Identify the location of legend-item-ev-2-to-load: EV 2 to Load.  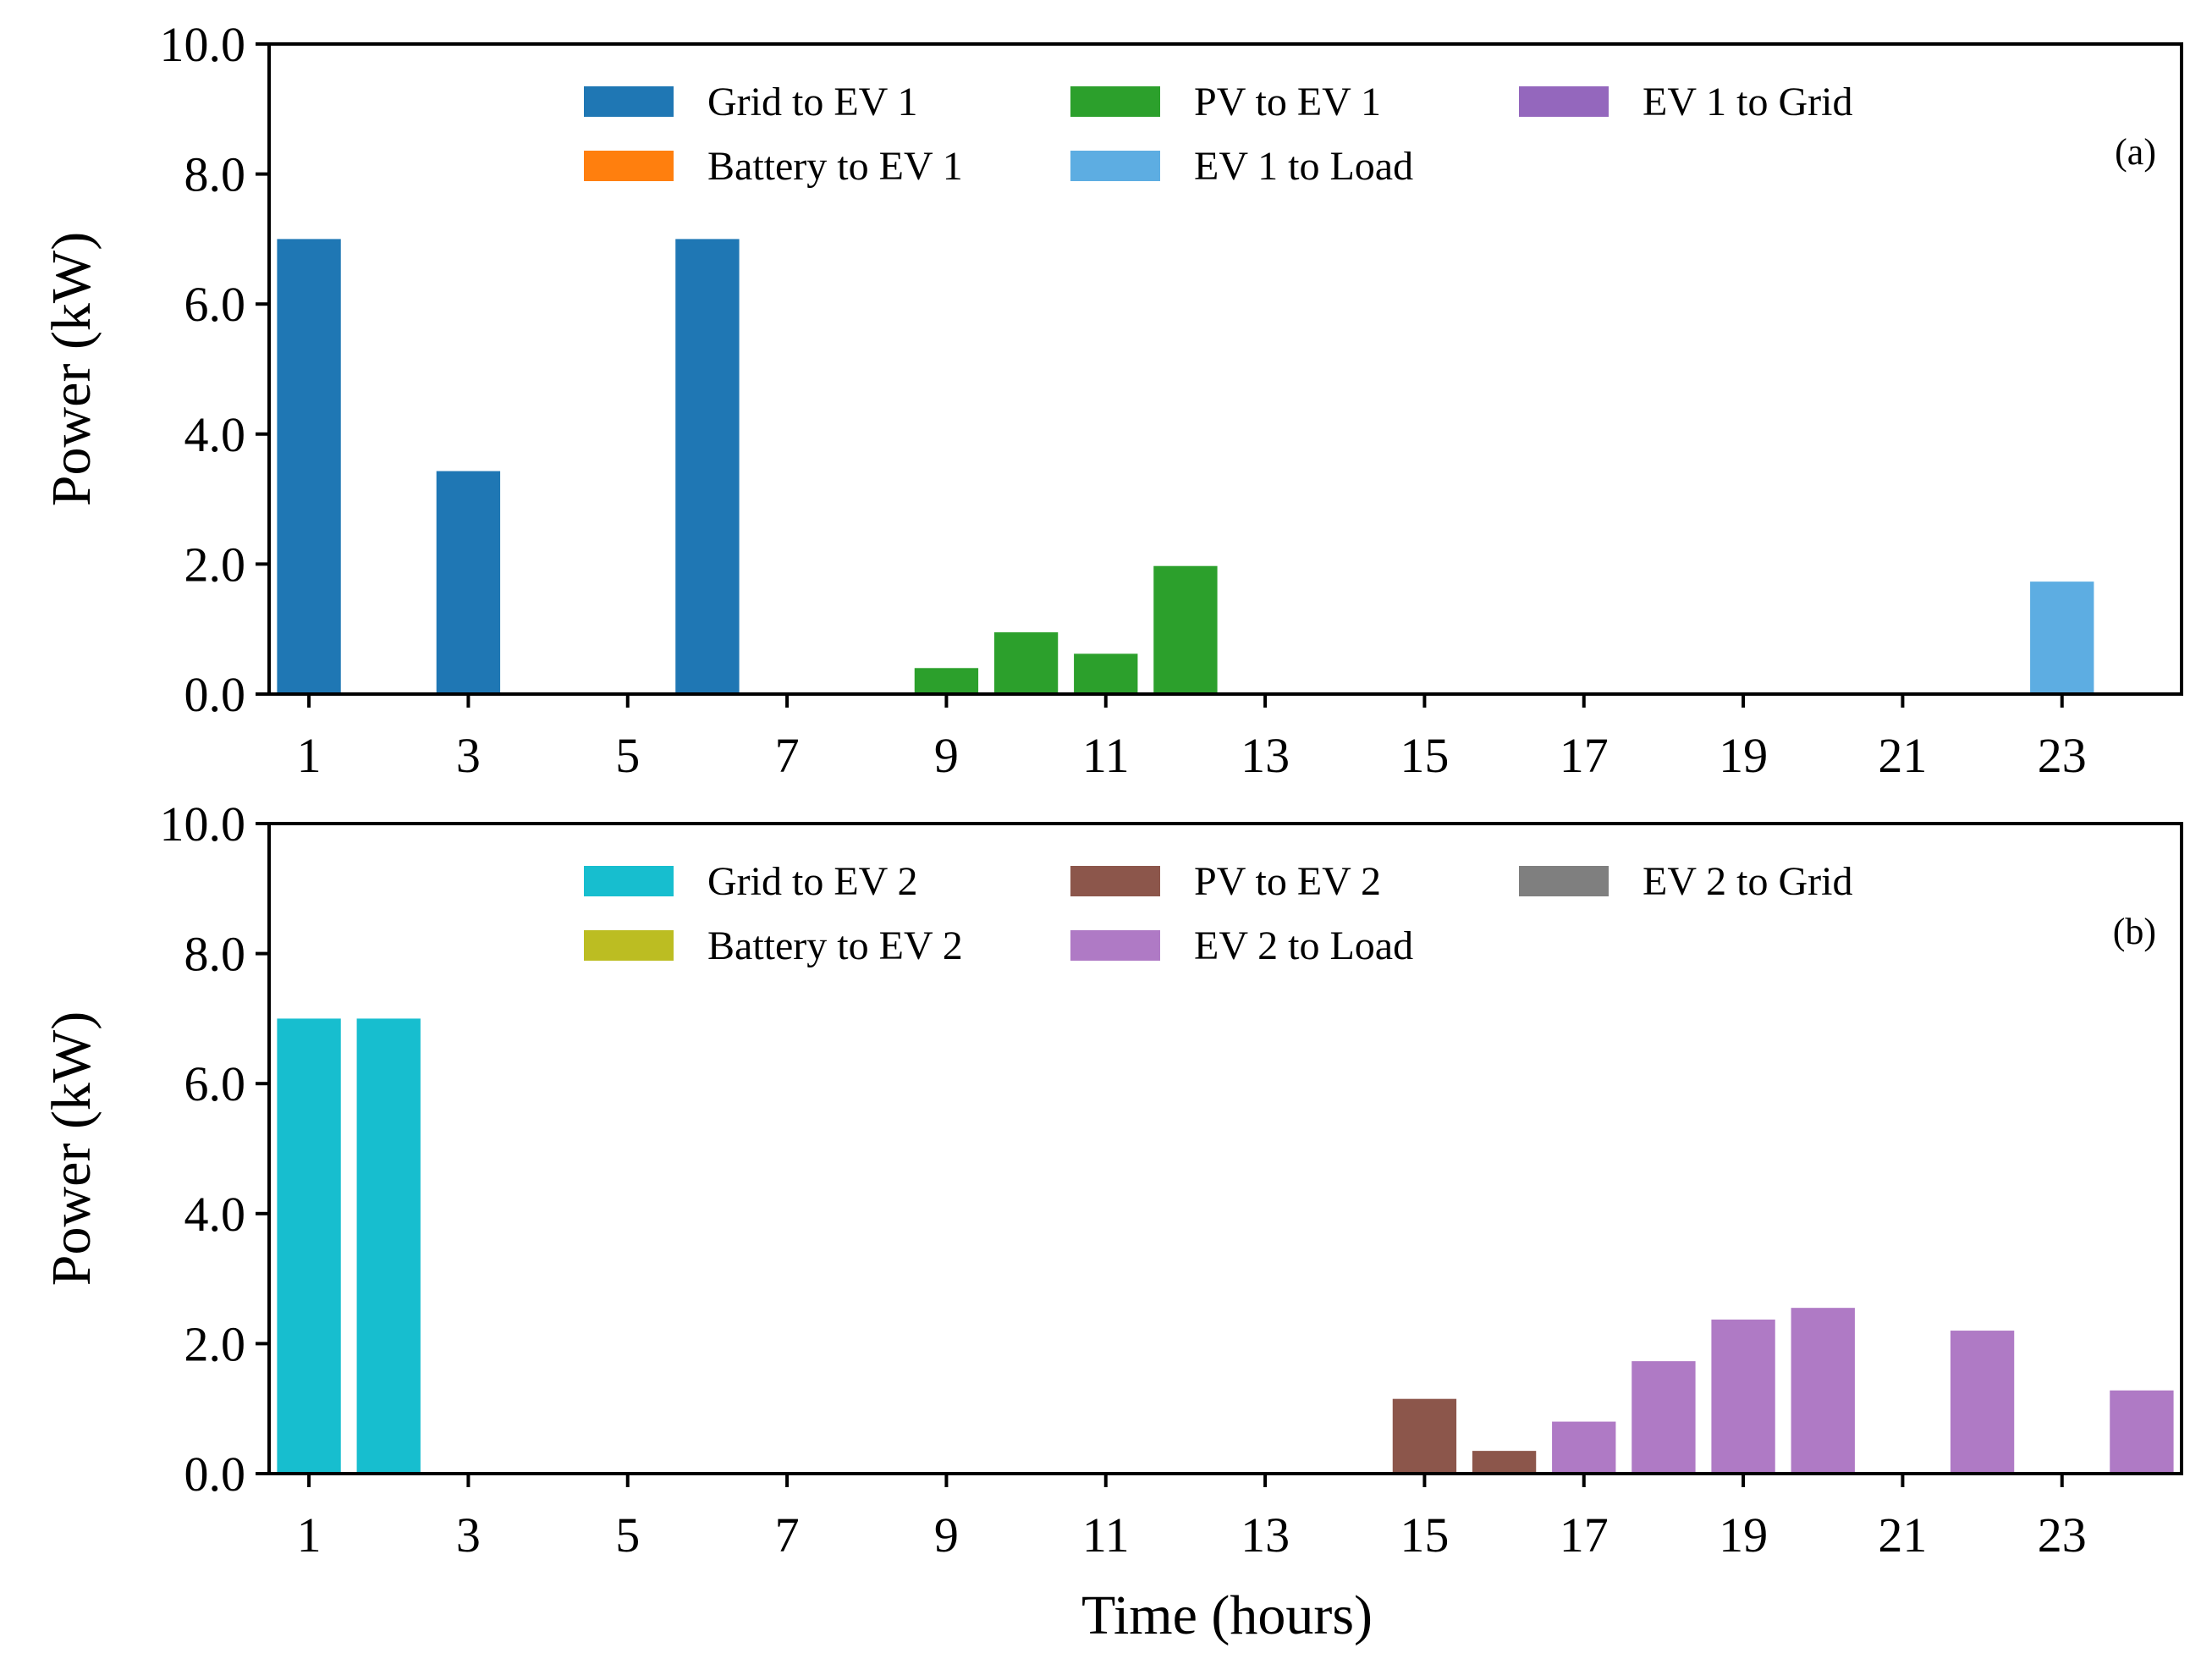
(1241, 945).